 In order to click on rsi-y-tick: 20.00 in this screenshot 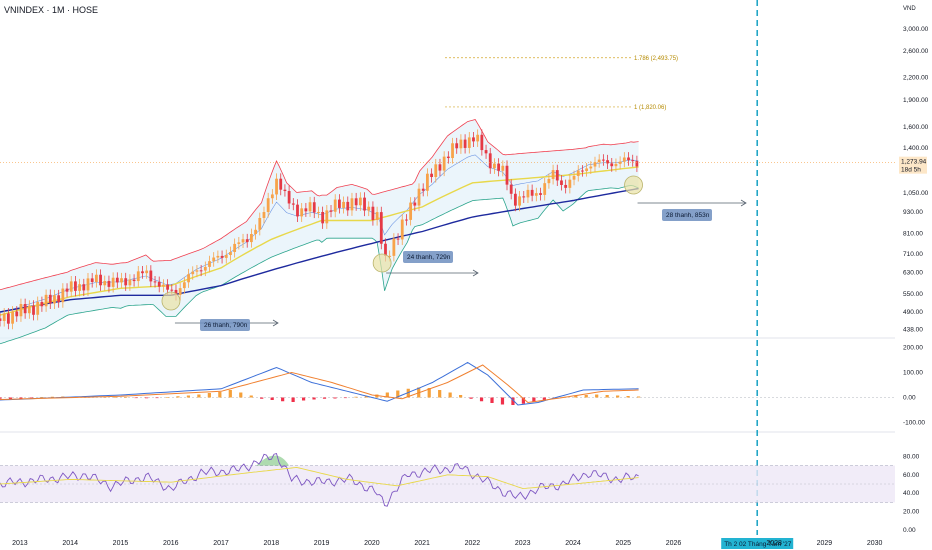, I will do `click(911, 512)`.